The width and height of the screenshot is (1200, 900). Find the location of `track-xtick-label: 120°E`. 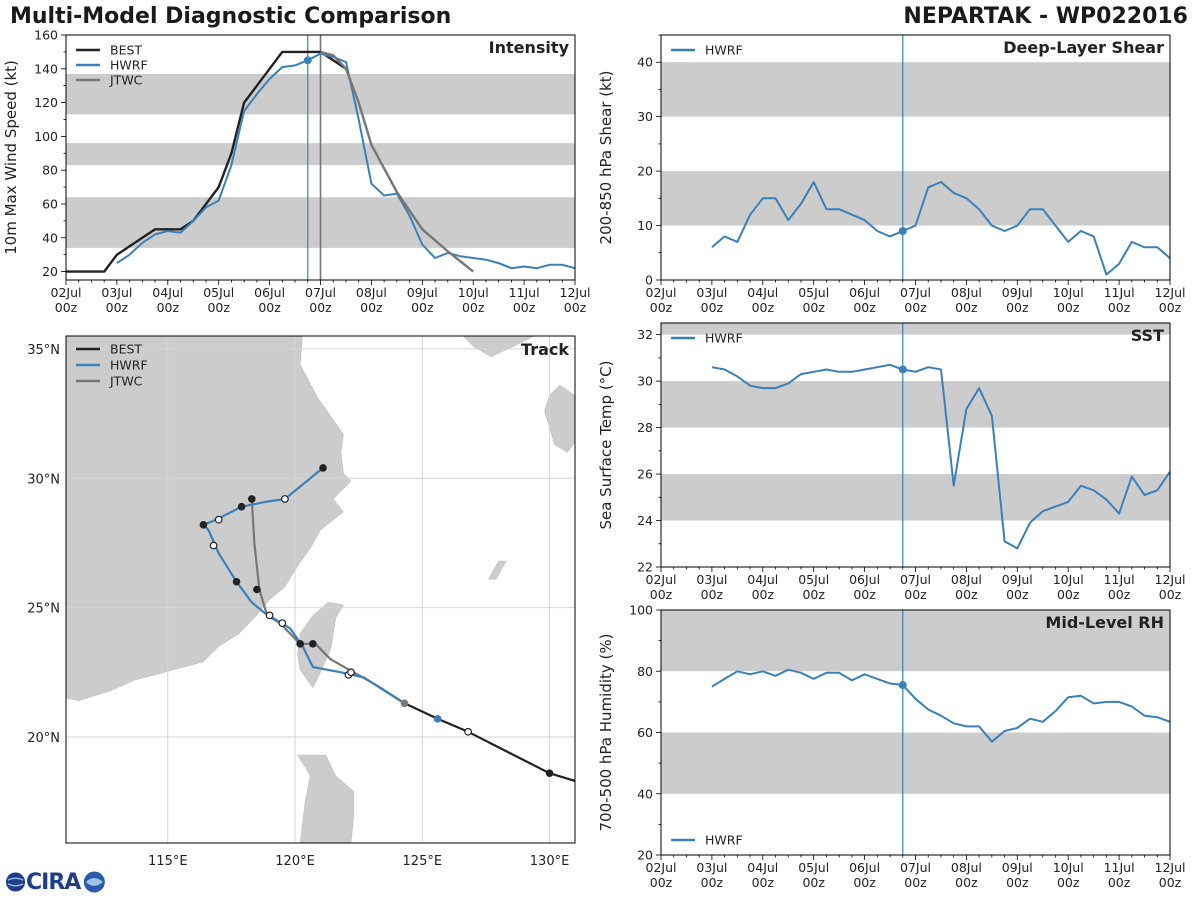

track-xtick-label: 120°E is located at coordinates (295, 861).